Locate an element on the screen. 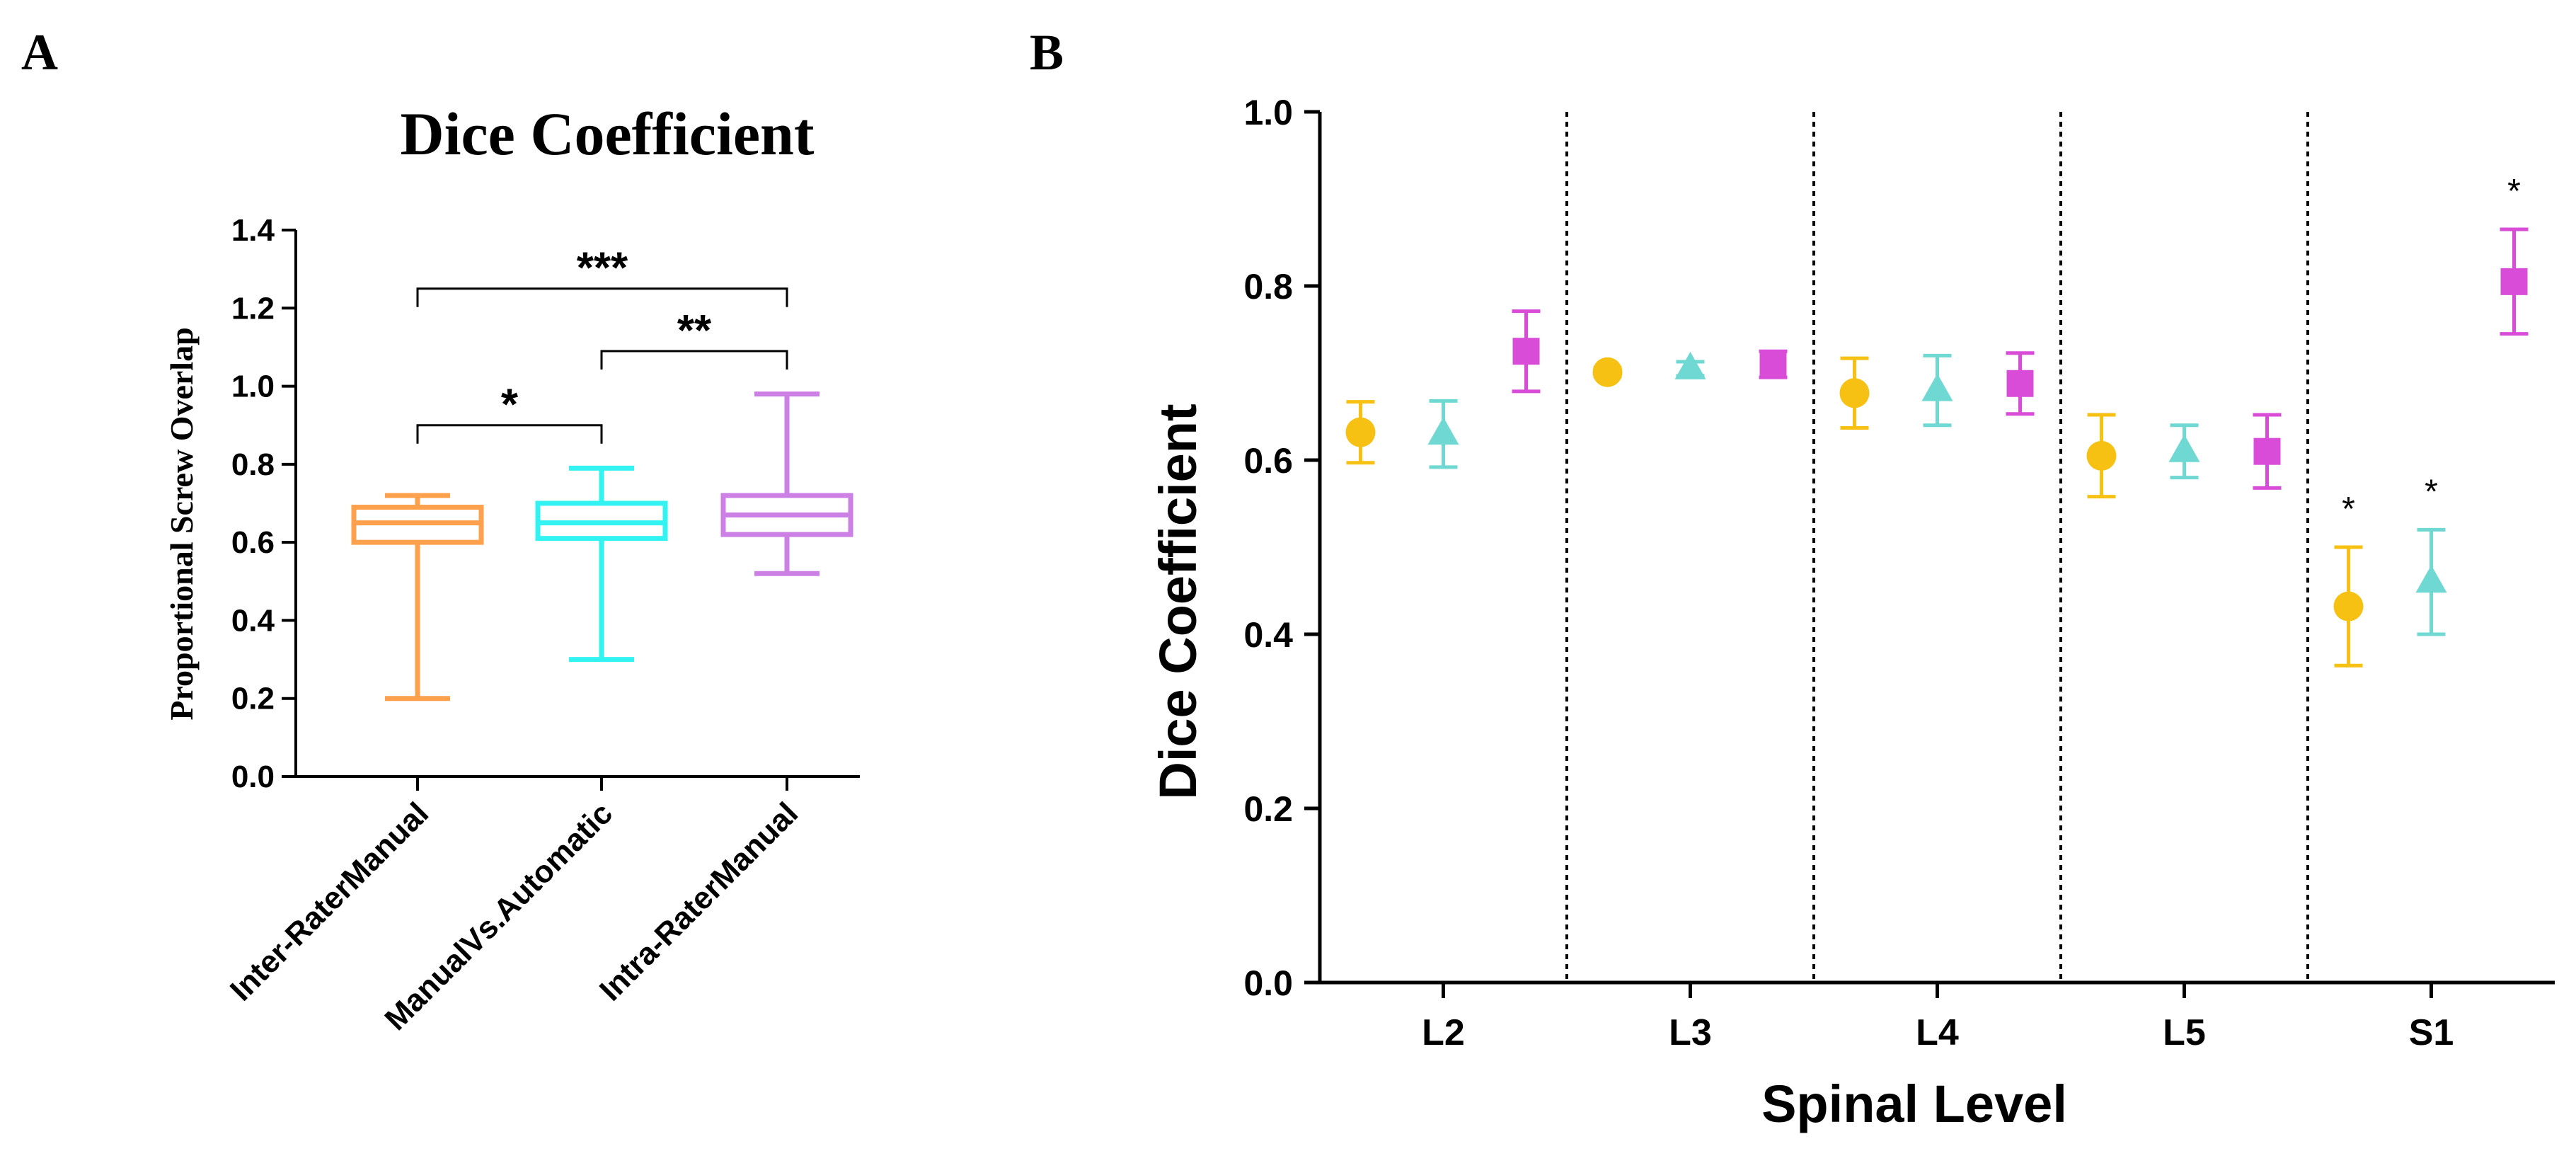 The image size is (2576, 1151). panel-a-label: A is located at coordinates (40, 52).